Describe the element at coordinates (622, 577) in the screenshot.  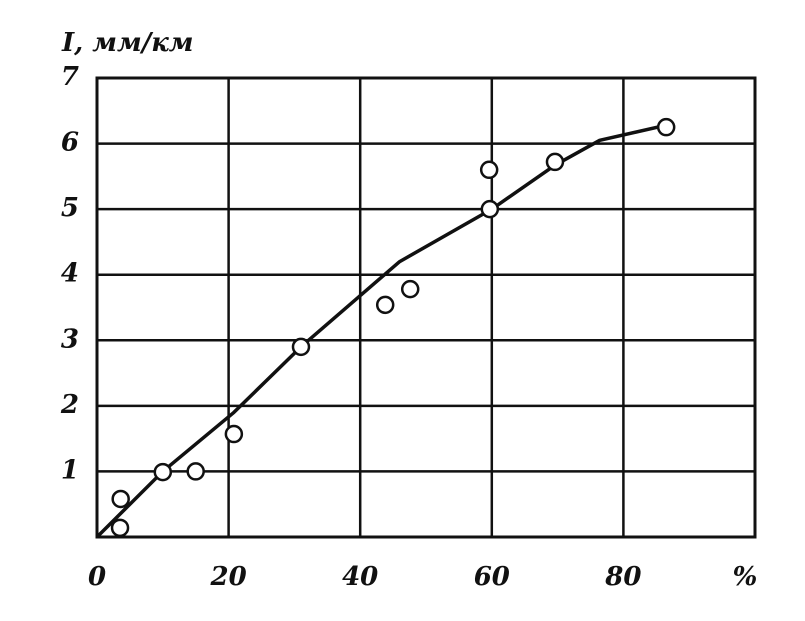
I see `x-tick-label: 80` at that location.